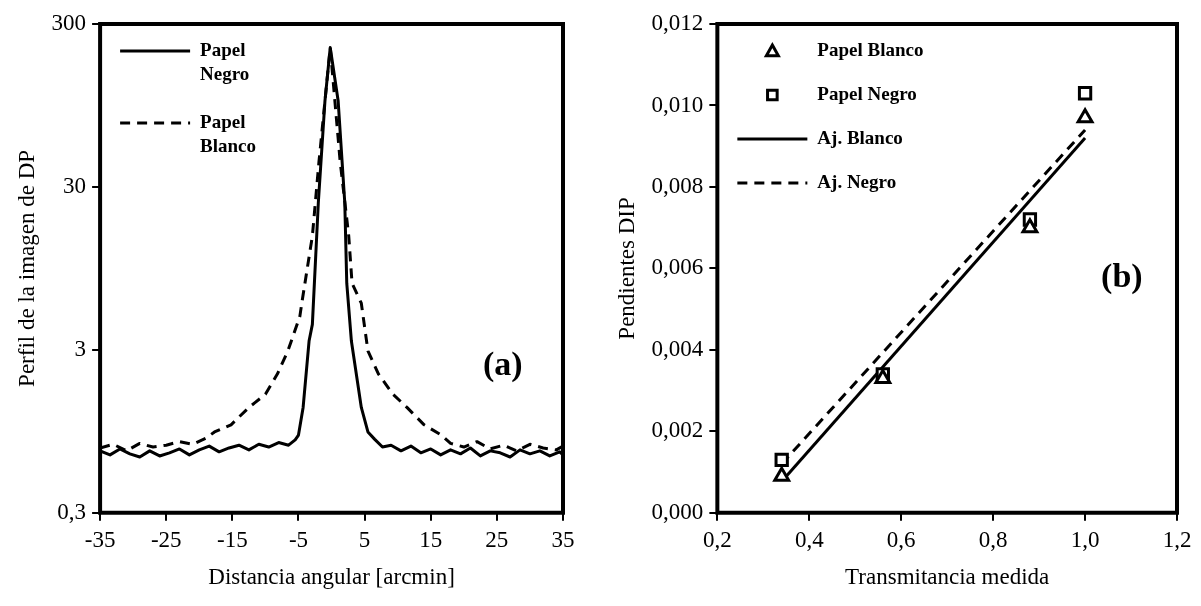  I want to click on x-tick-label: 15, so click(431, 539).